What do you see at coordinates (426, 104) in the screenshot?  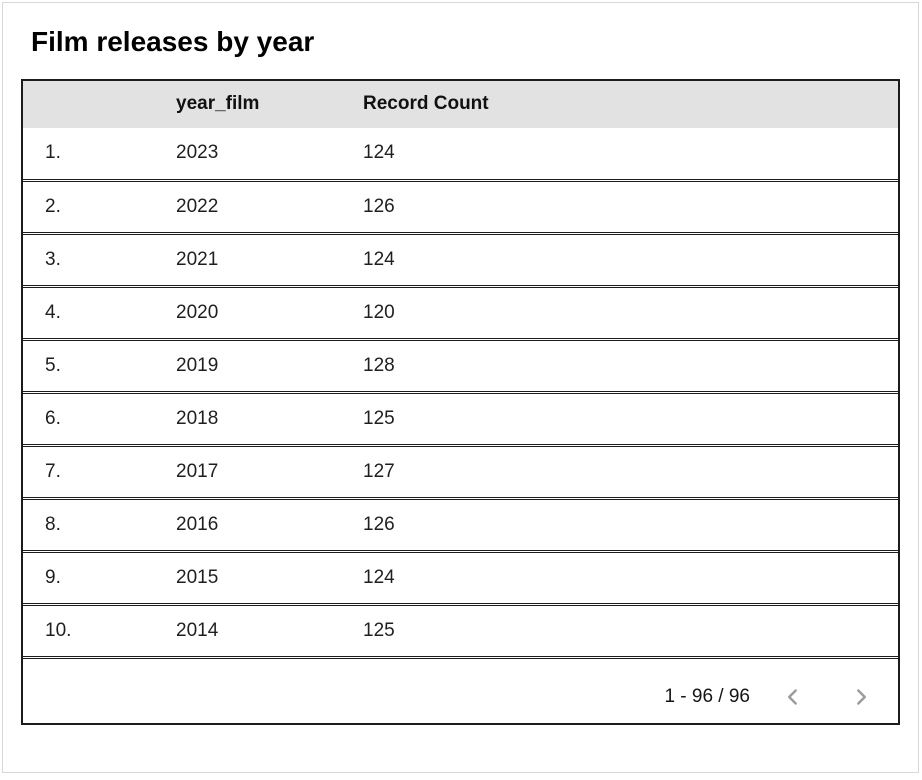 I see `header-cell-record-count: Record Count` at bounding box center [426, 104].